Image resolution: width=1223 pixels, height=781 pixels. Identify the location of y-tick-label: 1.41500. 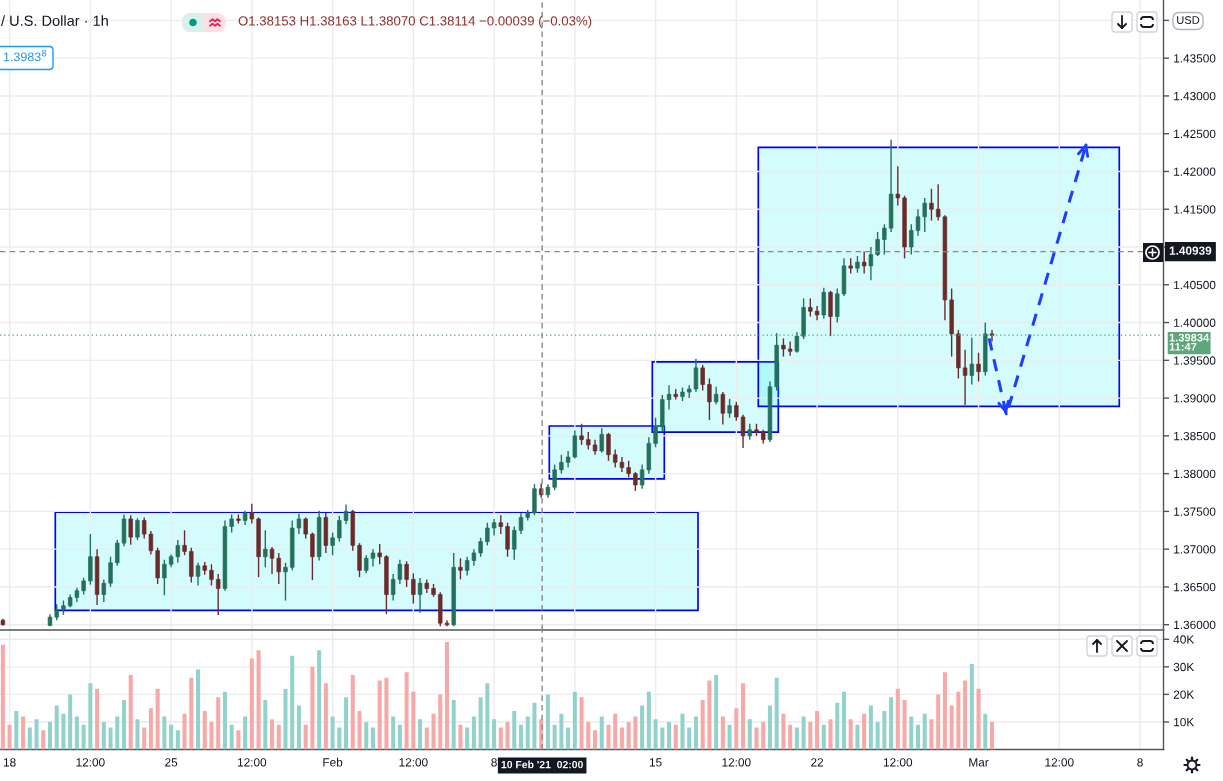
(1195, 209).